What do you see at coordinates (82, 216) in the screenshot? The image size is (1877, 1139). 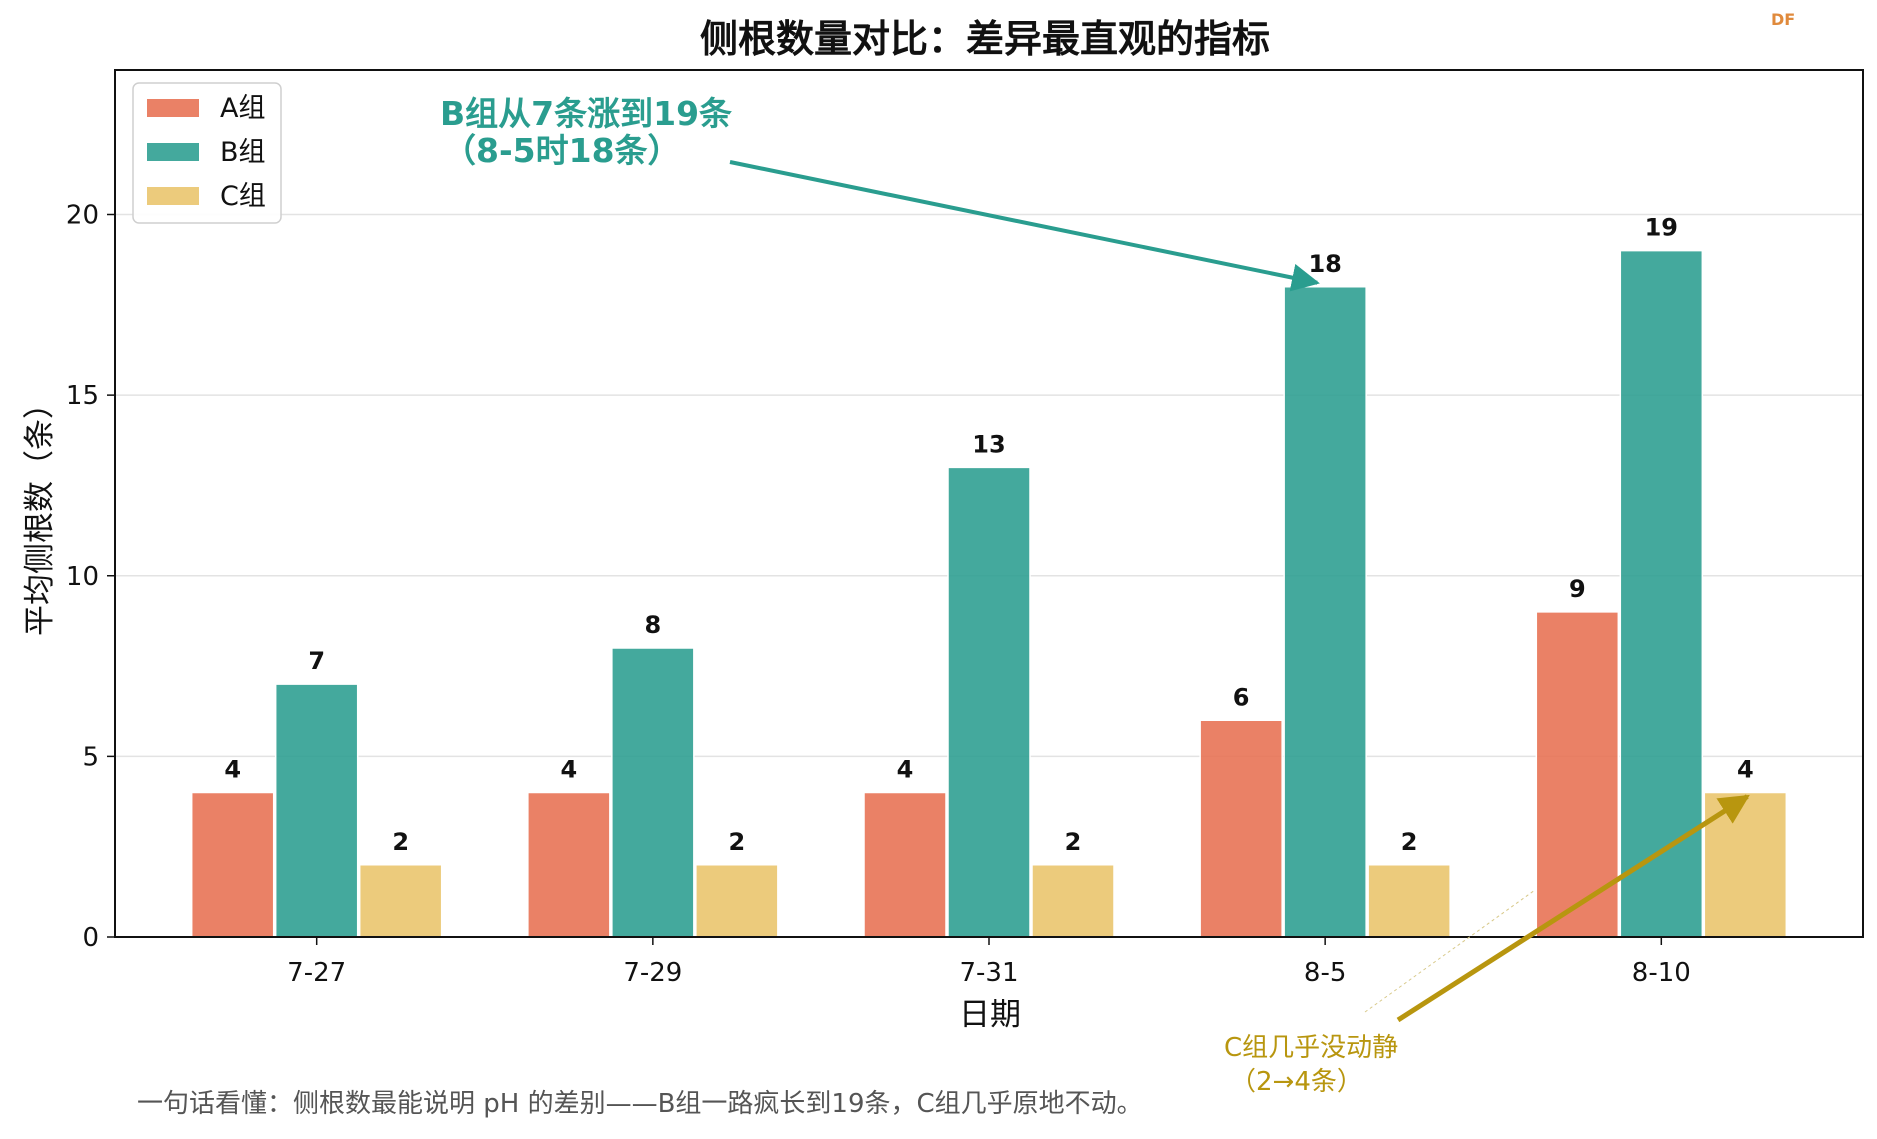 I see `y-tick-label: 20` at bounding box center [82, 216].